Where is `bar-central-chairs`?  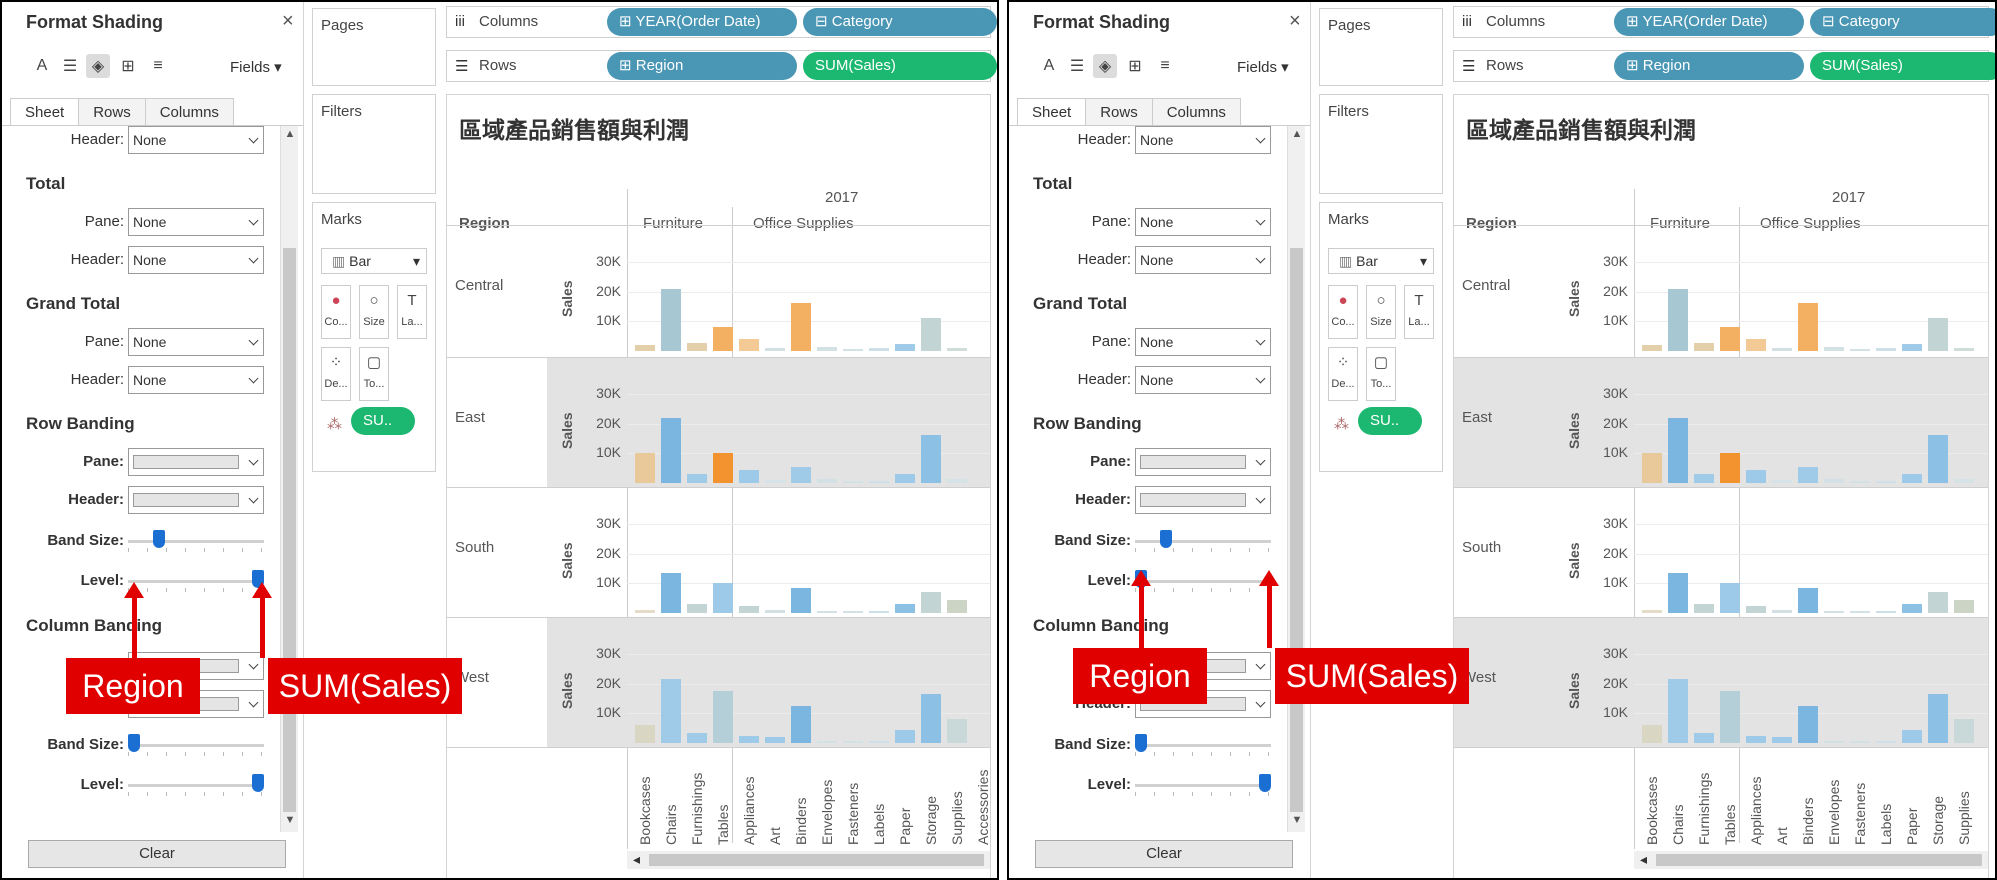 bar-central-chairs is located at coordinates (1678, 319).